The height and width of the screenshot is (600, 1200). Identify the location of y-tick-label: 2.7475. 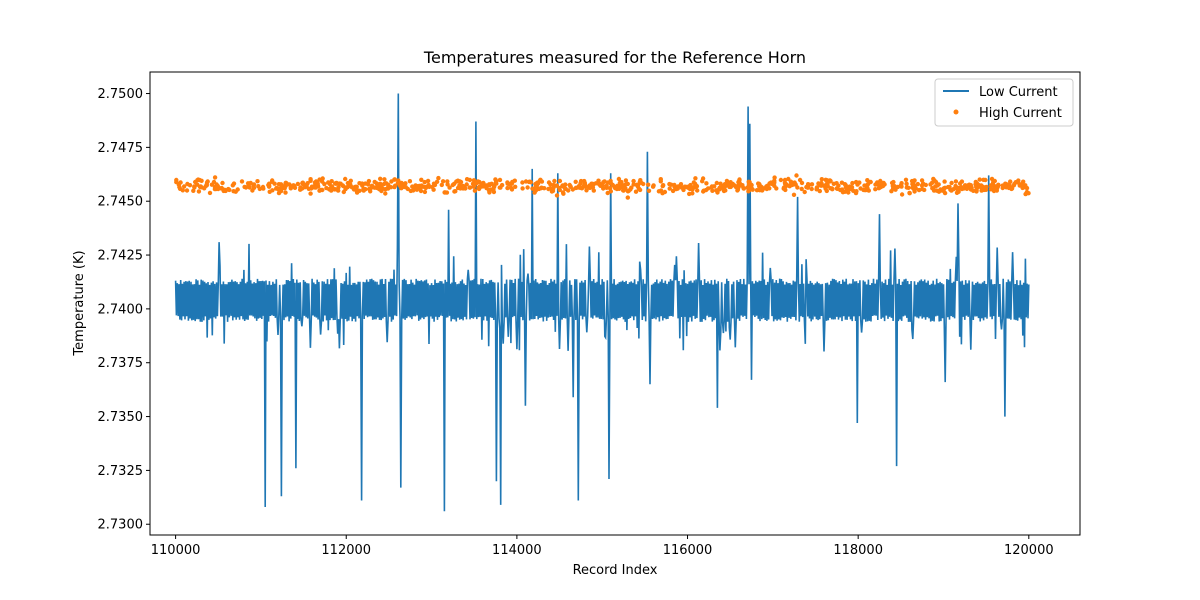
(121, 148).